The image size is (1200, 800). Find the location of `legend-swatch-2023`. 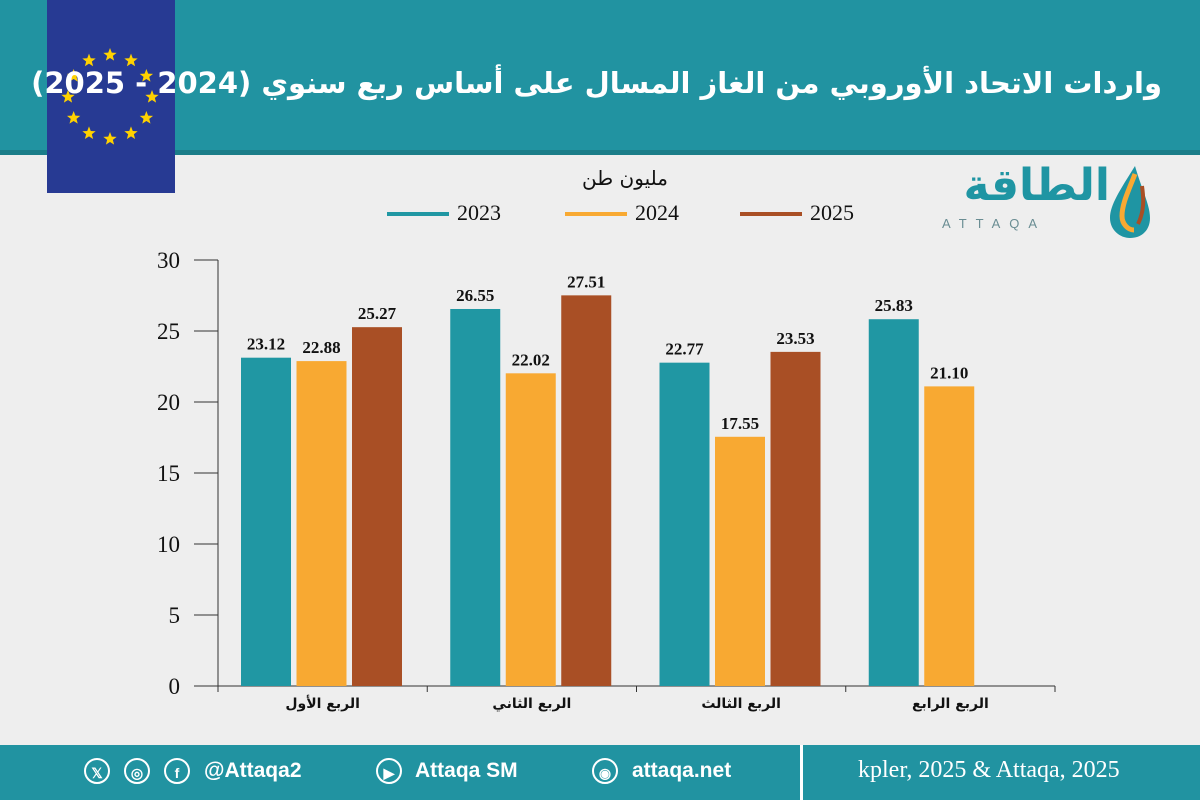

legend-swatch-2023 is located at coordinates (418, 214).